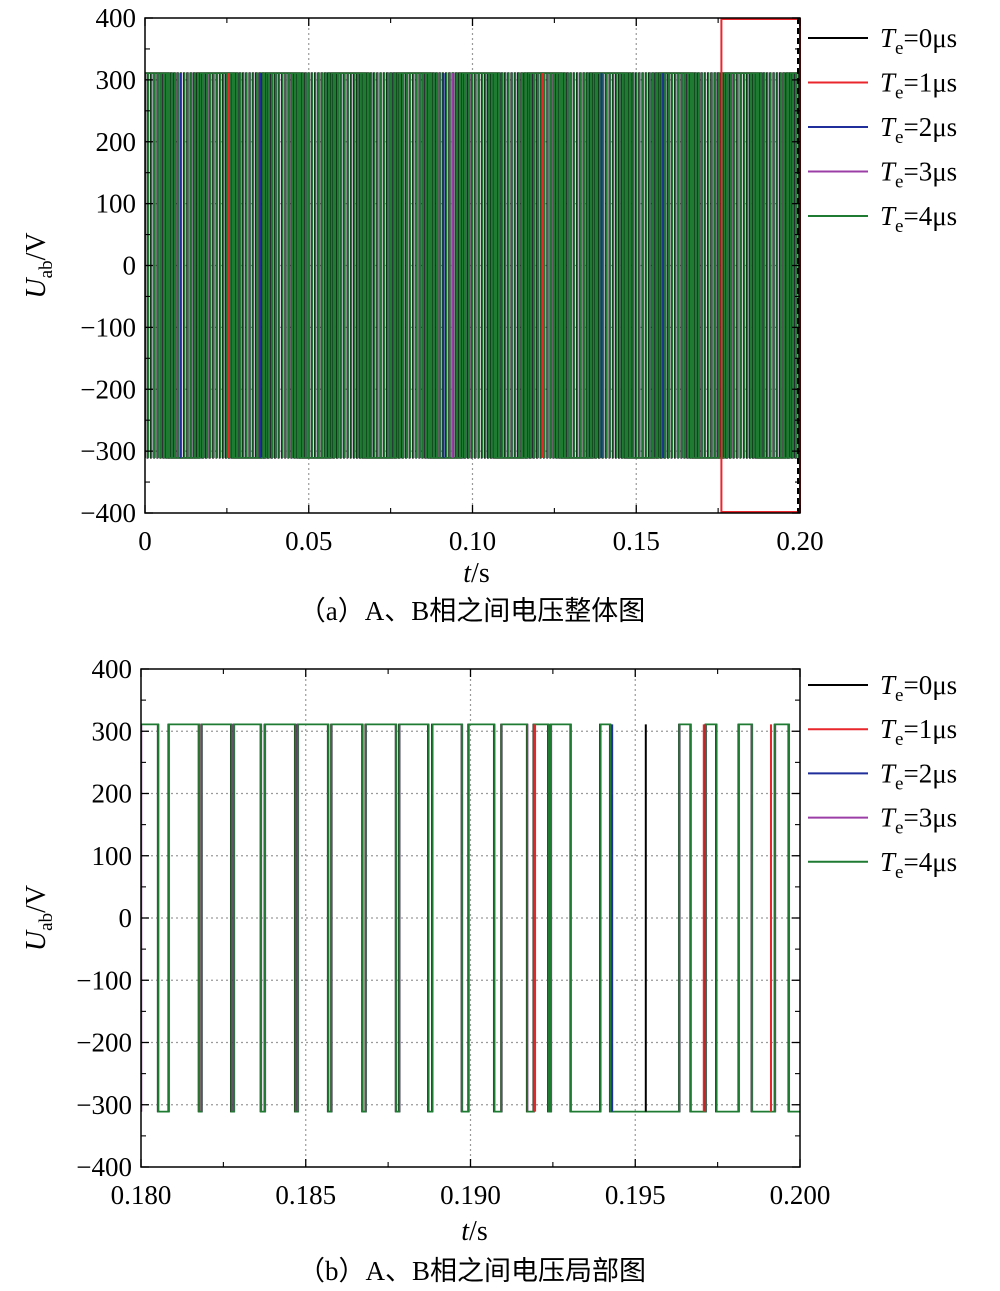 The image size is (1000, 1291). I want to click on x-tick-label: 0.10, so click(472, 541).